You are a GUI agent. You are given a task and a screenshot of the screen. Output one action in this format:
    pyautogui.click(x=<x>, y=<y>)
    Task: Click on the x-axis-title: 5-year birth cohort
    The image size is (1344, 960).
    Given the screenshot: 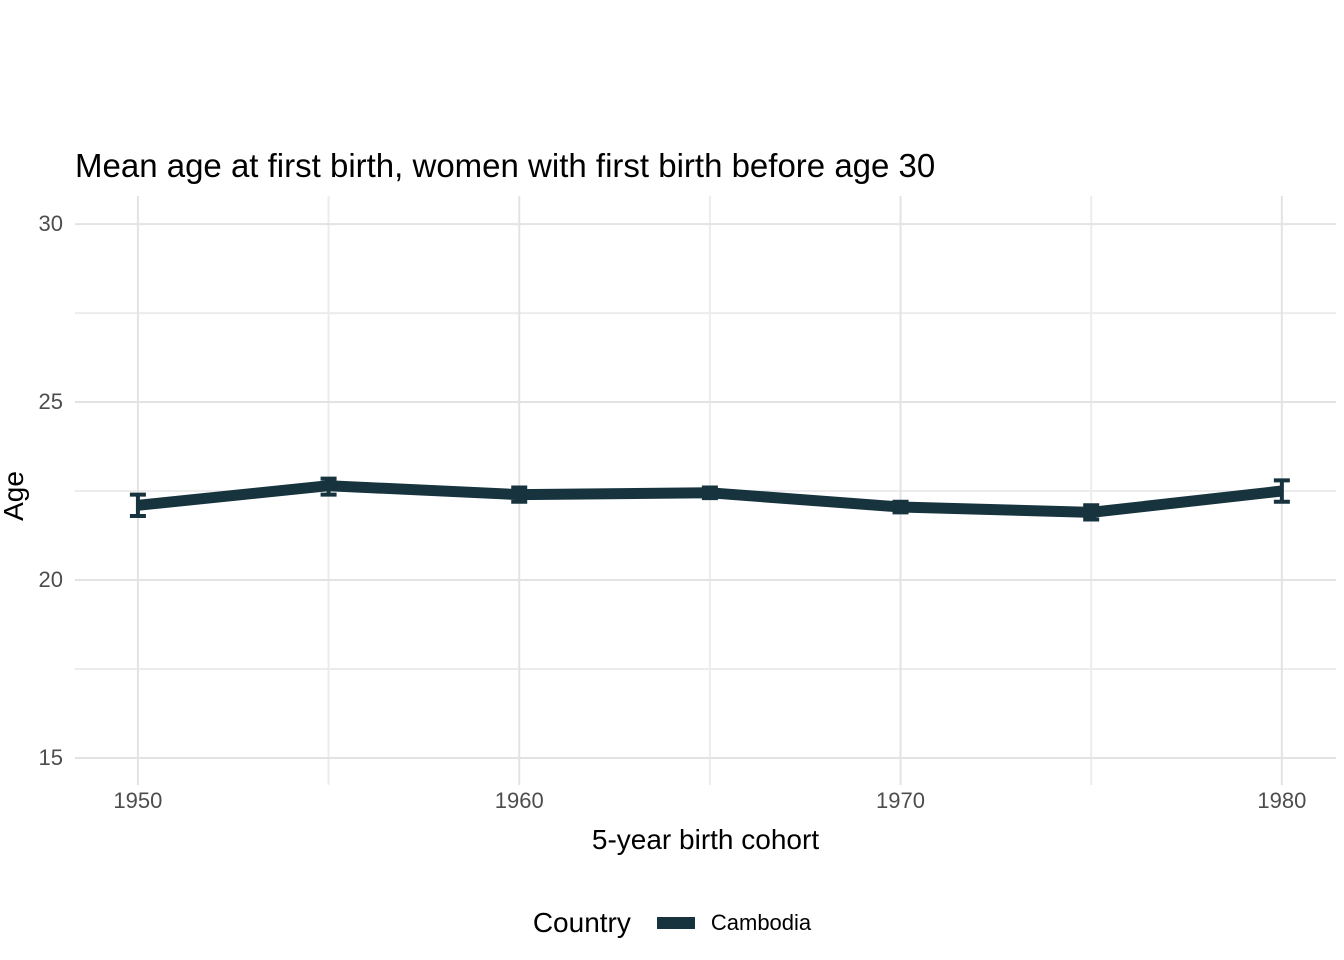 What is the action you would take?
    pyautogui.click(x=705, y=839)
    